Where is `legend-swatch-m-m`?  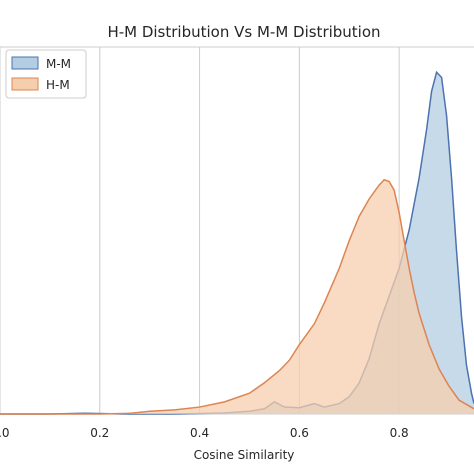
legend-swatch-m-m is located at coordinates (25, 63).